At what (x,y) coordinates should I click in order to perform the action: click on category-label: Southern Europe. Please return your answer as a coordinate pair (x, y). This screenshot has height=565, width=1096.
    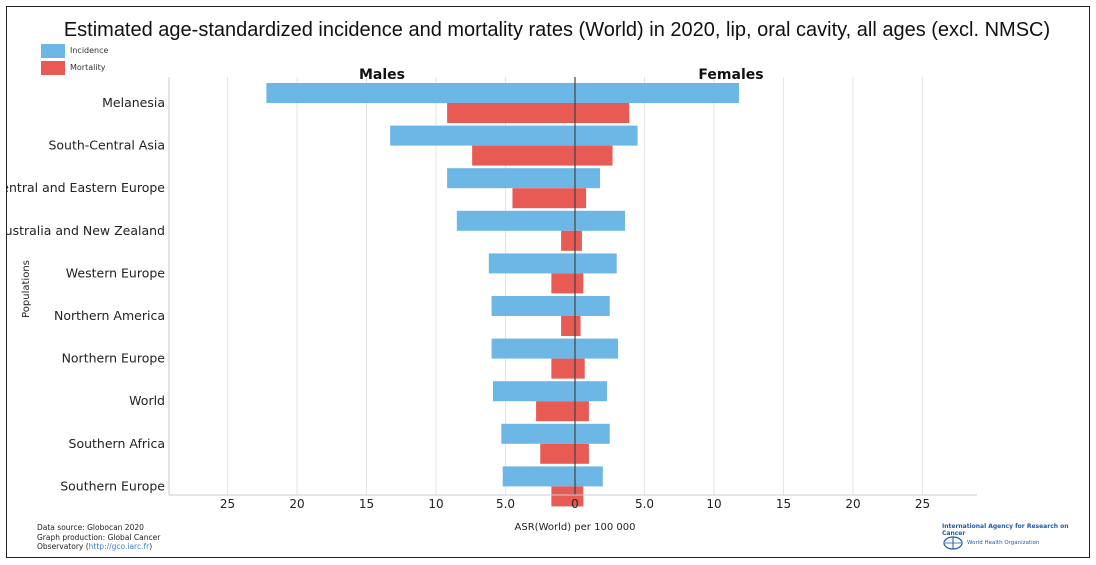
    Looking at the image, I should click on (112, 485).